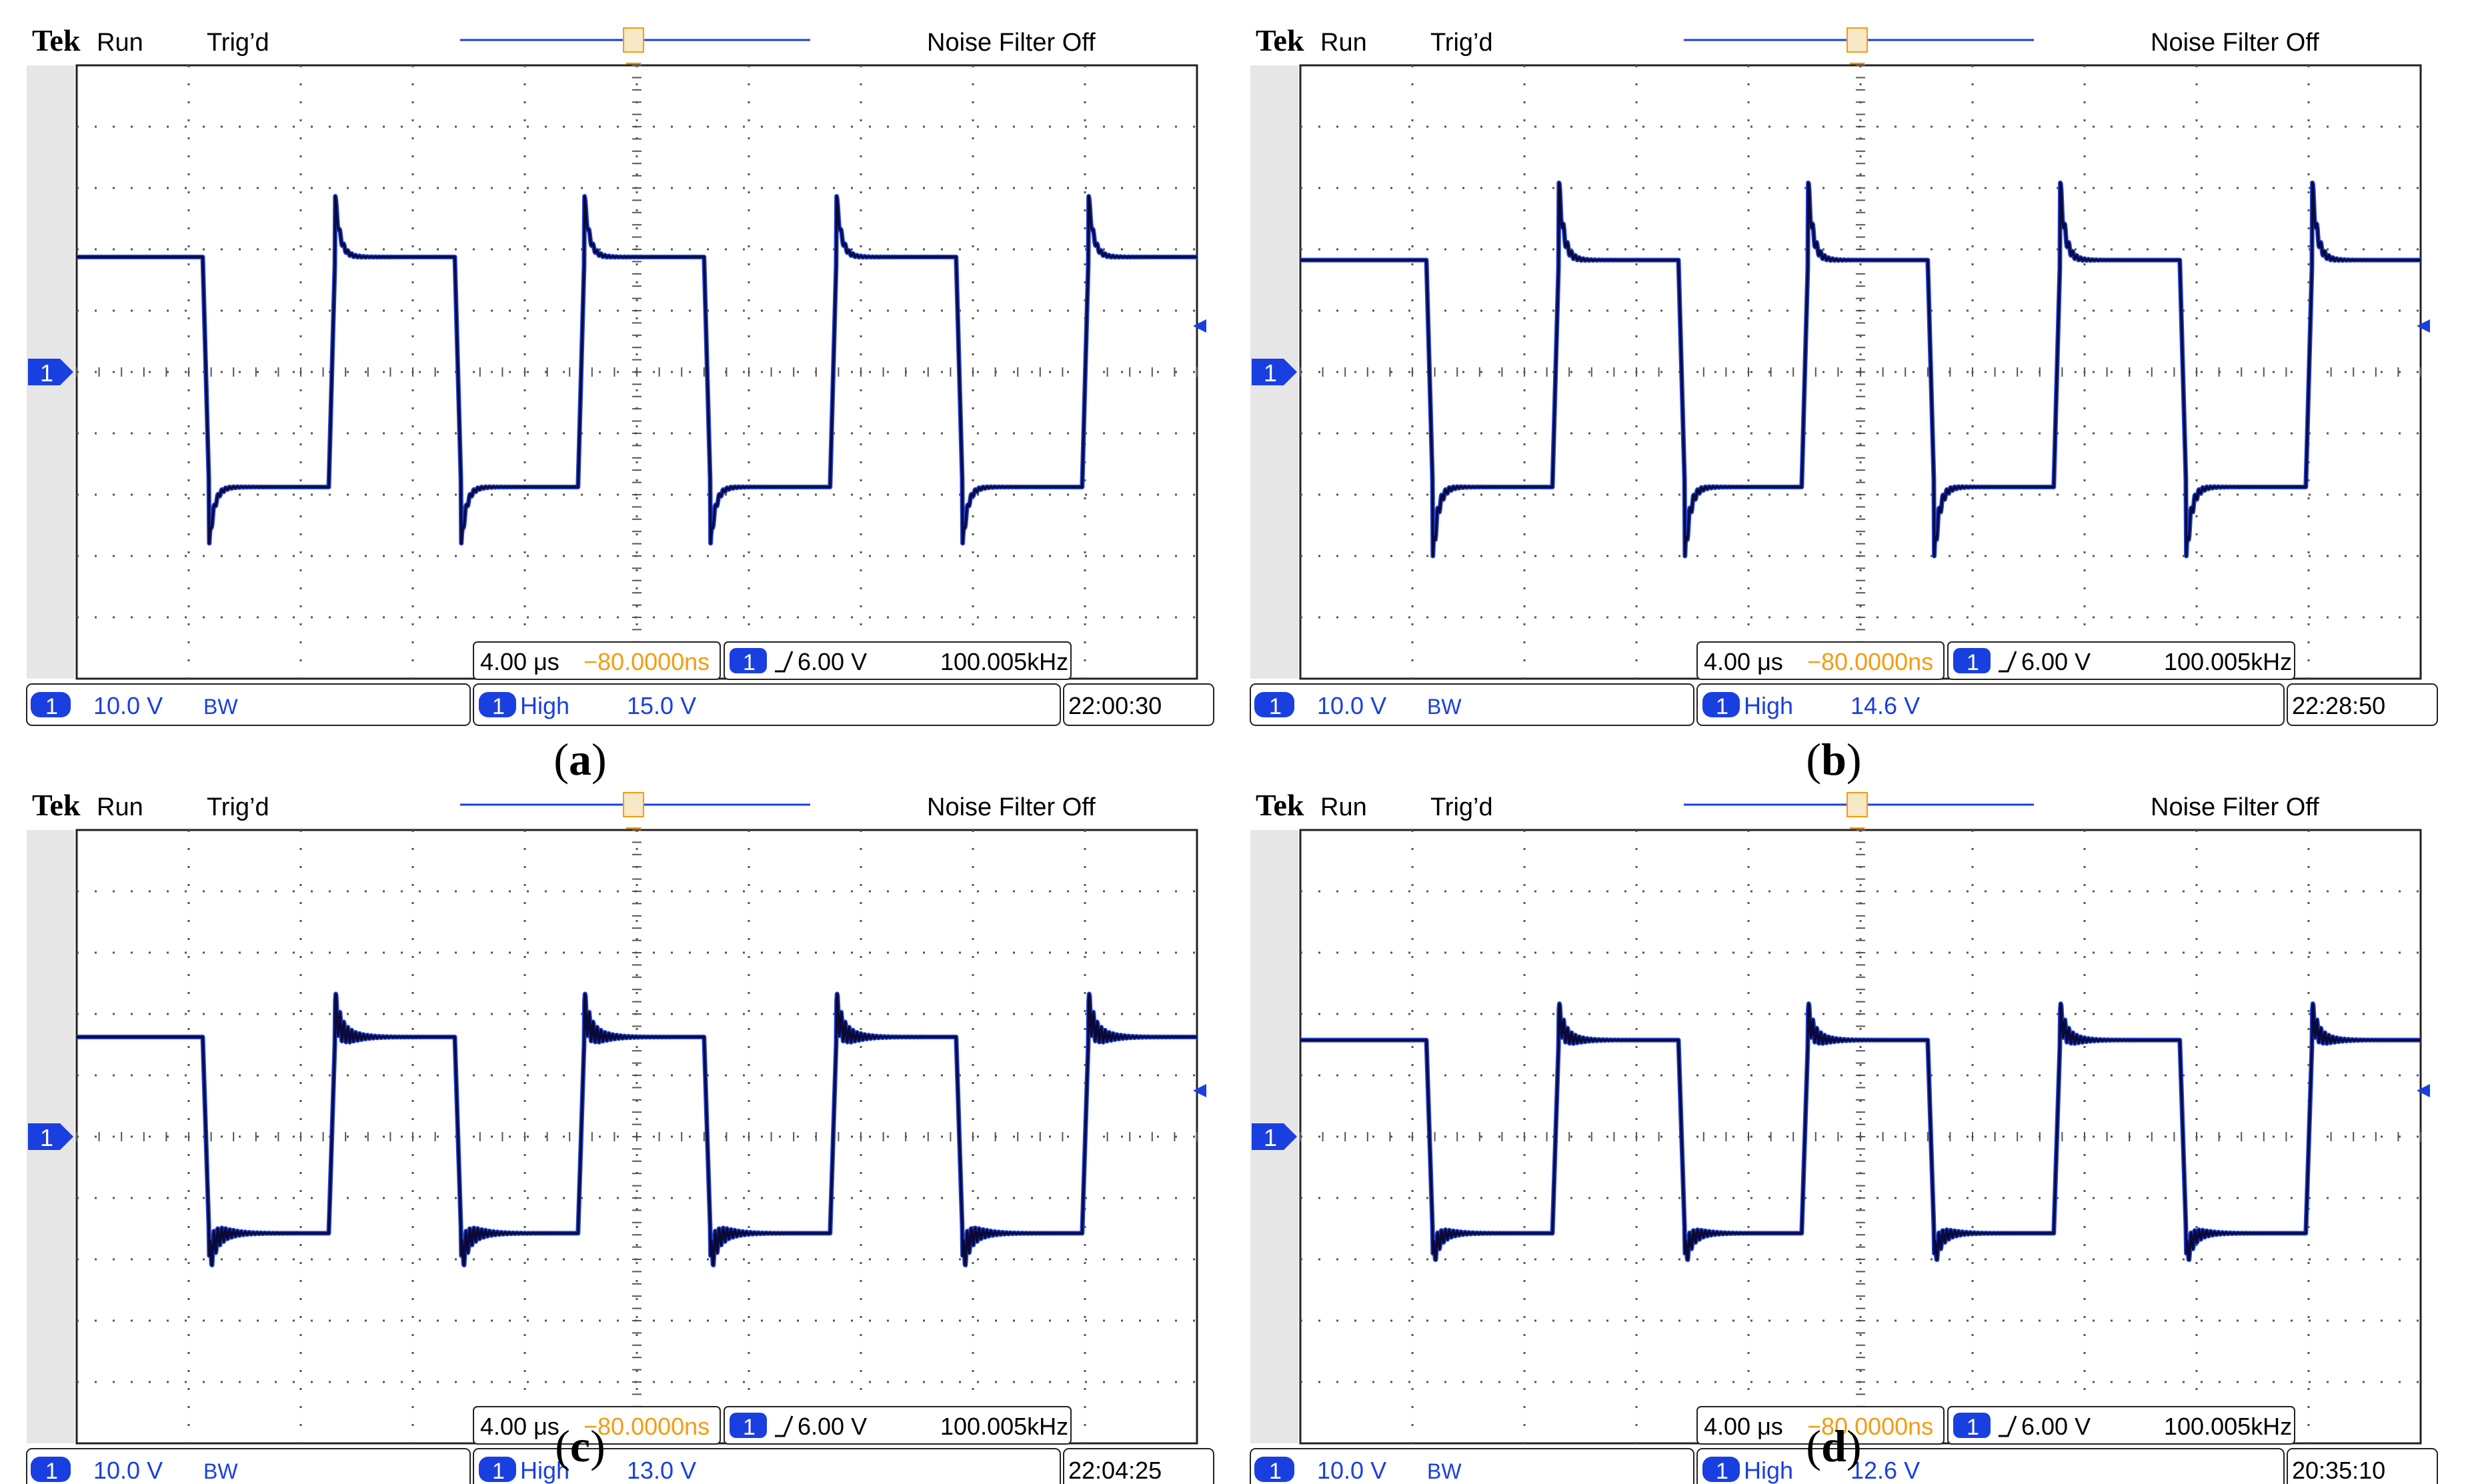 The image size is (2468, 1484). What do you see at coordinates (580, 1446) in the screenshot?
I see `subfigure-label-c: (c)` at bounding box center [580, 1446].